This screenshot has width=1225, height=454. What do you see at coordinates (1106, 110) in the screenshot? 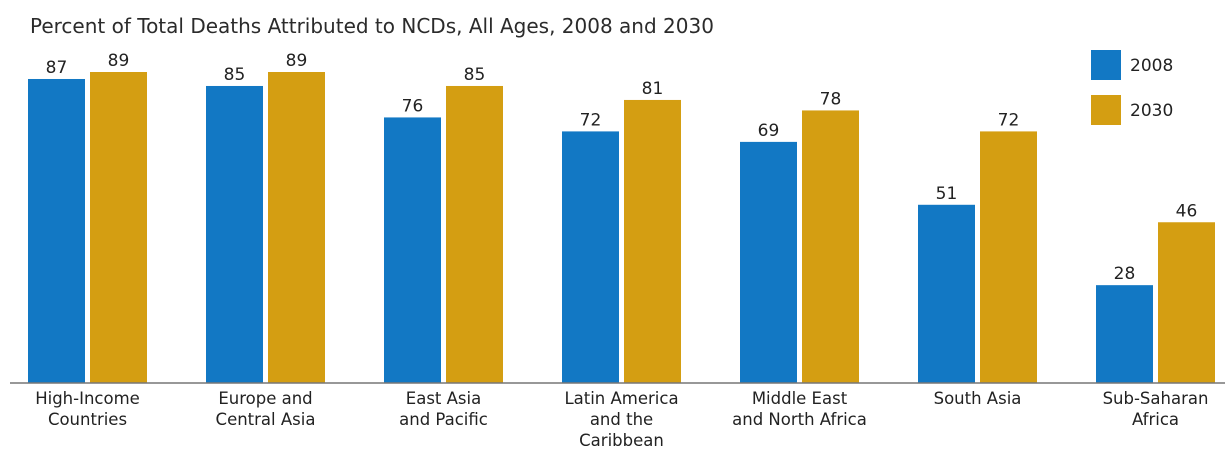
I see `legend-swatch-2030` at bounding box center [1106, 110].